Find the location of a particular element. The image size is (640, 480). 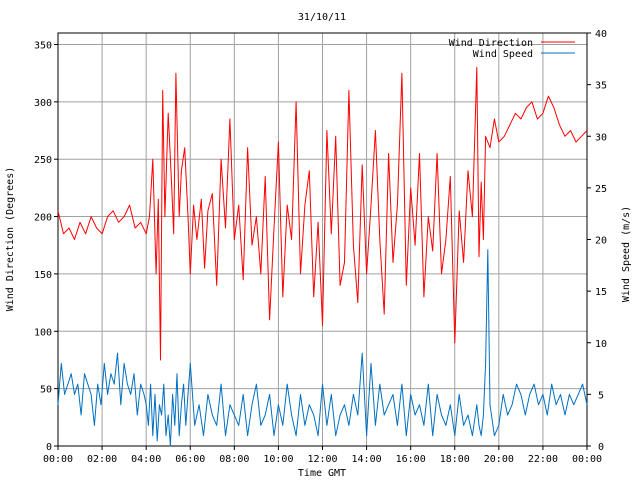

x-tick-label: 02:00 is located at coordinates (102, 459).